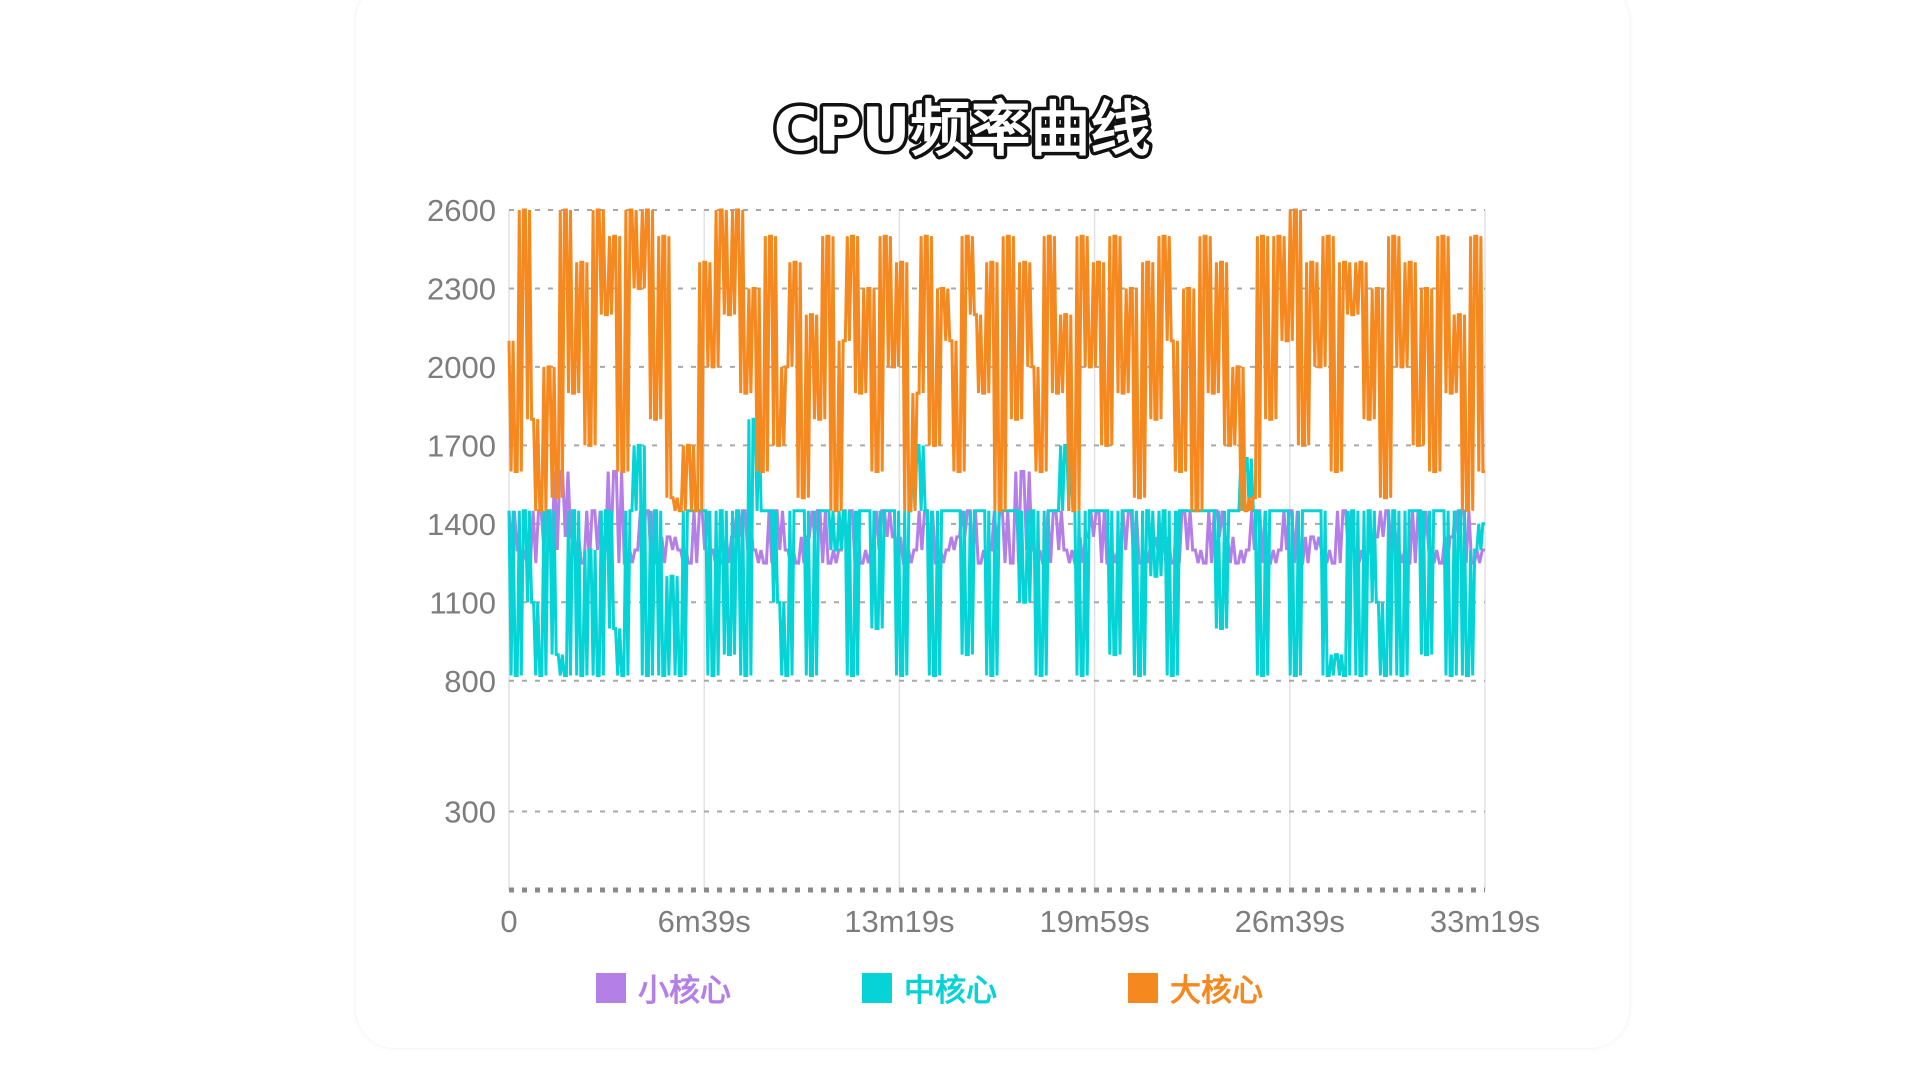 This screenshot has width=1920, height=1080. I want to click on y-tick-label: 300, so click(470, 812).